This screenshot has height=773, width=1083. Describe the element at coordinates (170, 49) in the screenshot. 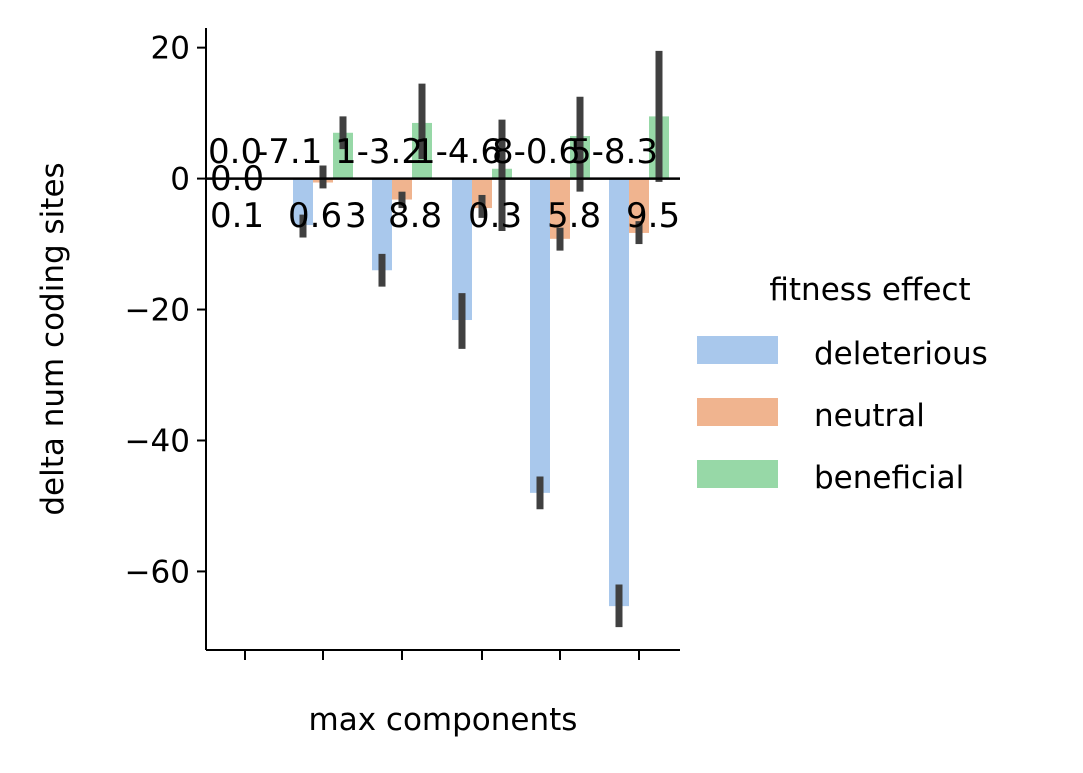

I see `y-tick-label: 20` at that location.